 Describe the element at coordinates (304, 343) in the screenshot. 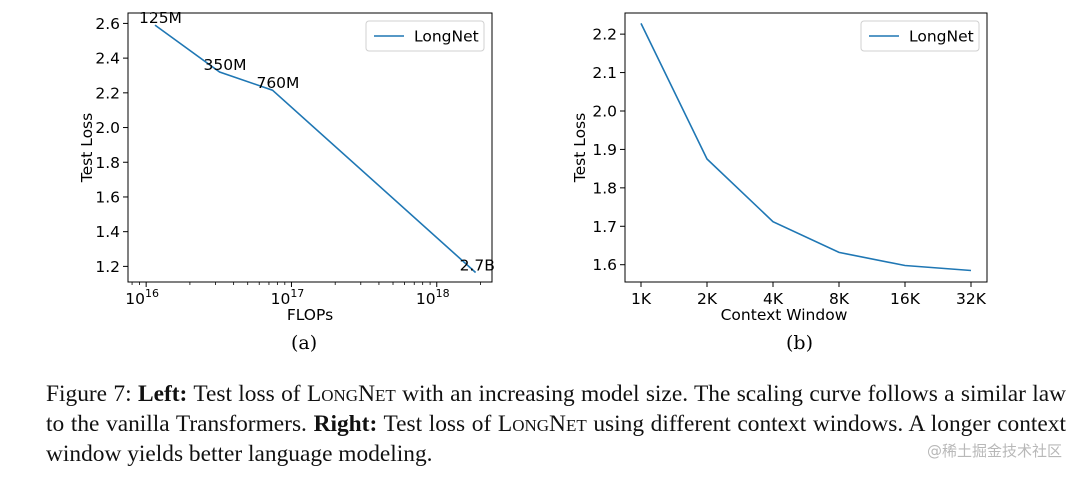

I see `subfigure-label-a: (a)` at that location.